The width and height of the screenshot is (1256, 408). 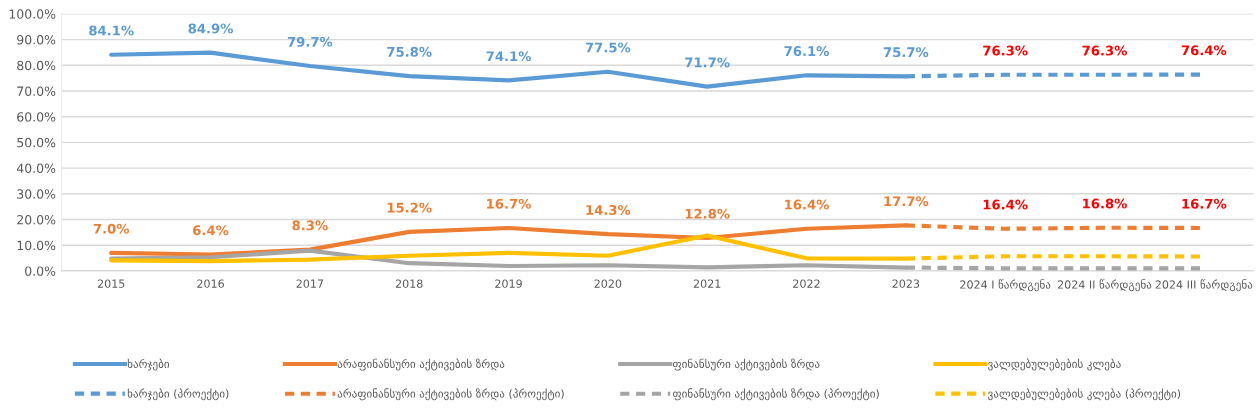 I want to click on y-tick-label: 80.0%, so click(x=36, y=65).